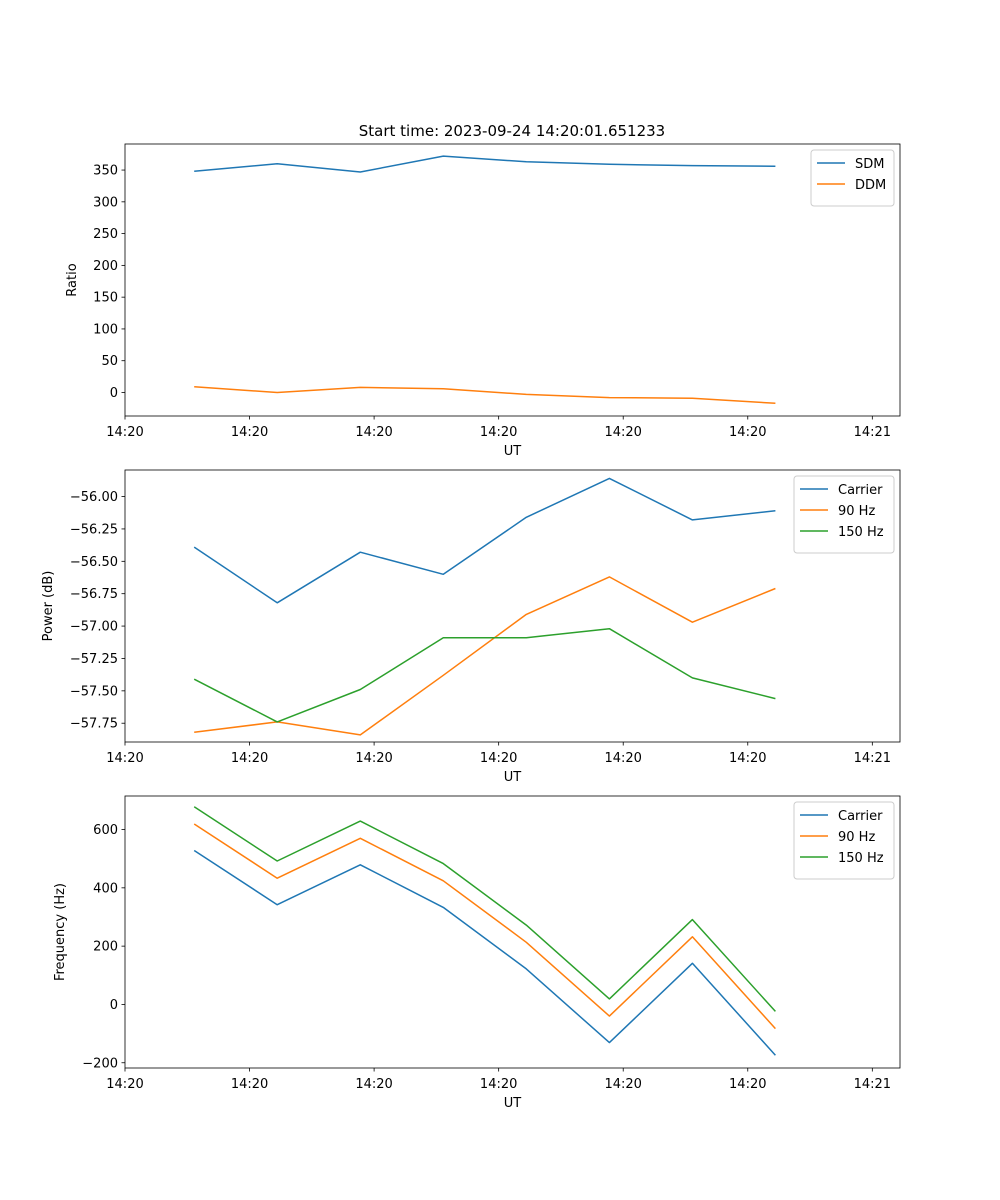 This screenshot has height=1200, width=1000. What do you see at coordinates (94, 594) in the screenshot?
I see `y-tick-label: −56.75` at bounding box center [94, 594].